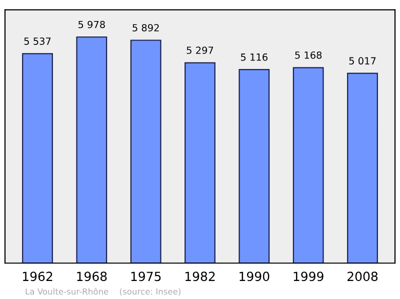 The image size is (400, 299). Describe the element at coordinates (200, 50) in the screenshot. I see `data-label: 5 297` at that location.